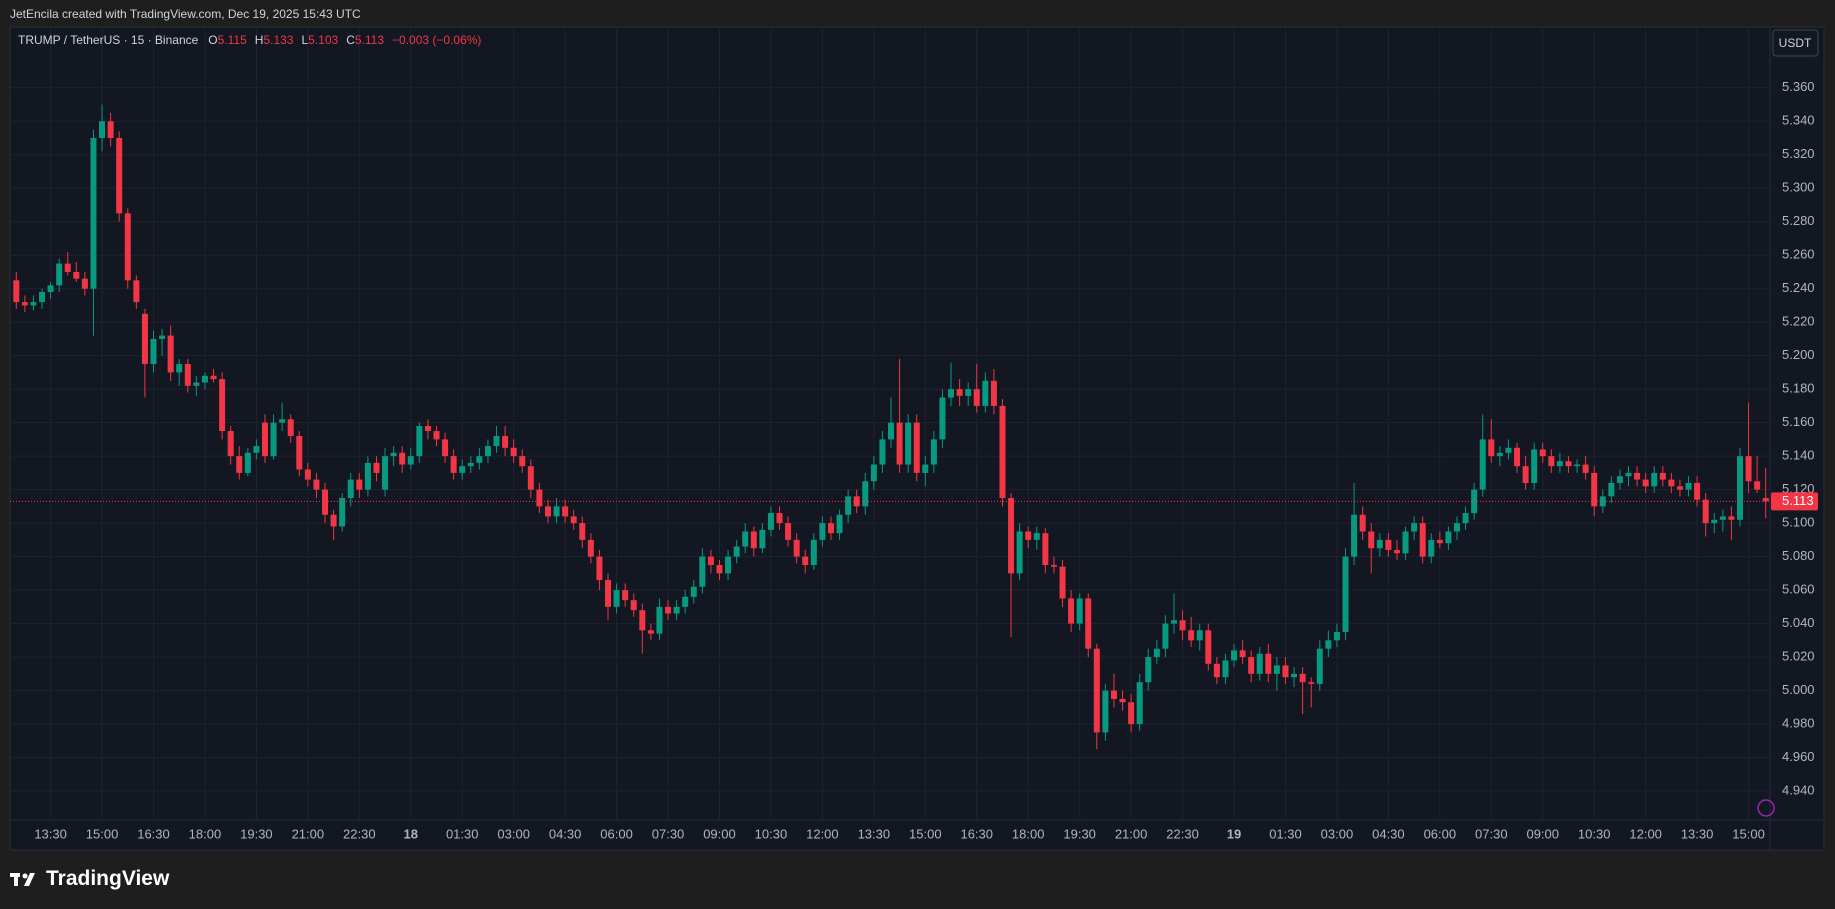 The width and height of the screenshot is (1835, 909). I want to click on currency-button, so click(1795, 43).